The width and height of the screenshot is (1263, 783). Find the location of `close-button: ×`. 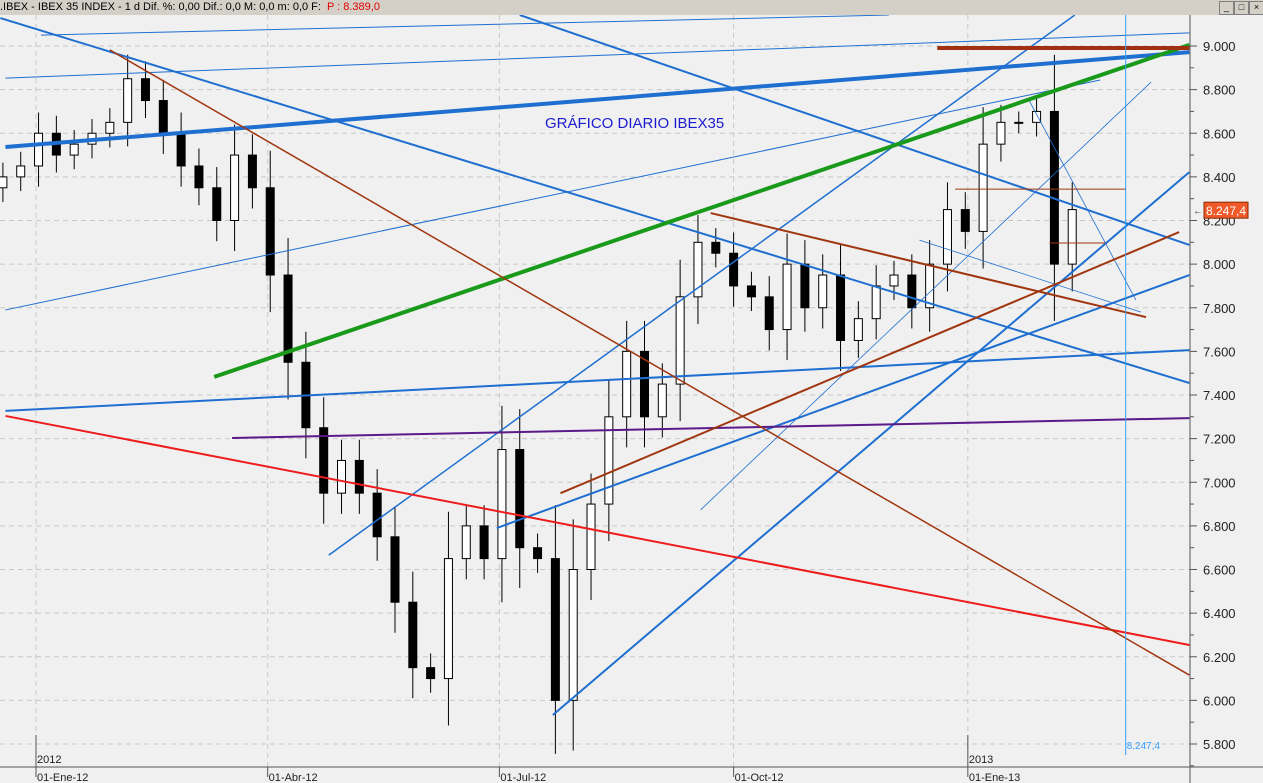

close-button: × is located at coordinates (1256, 8).